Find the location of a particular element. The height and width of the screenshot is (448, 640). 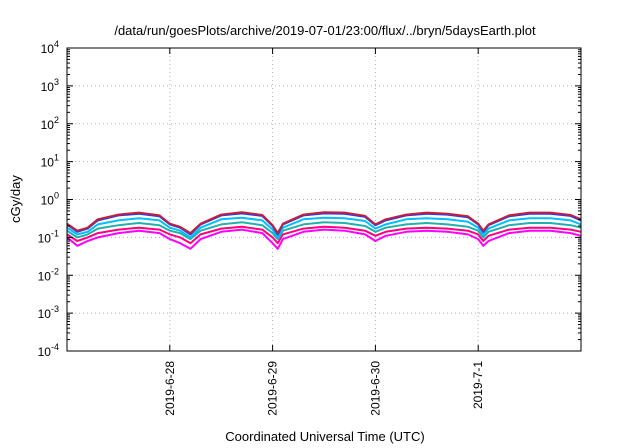

y-tick-label: 10⁻⁴ is located at coordinates (48, 350).